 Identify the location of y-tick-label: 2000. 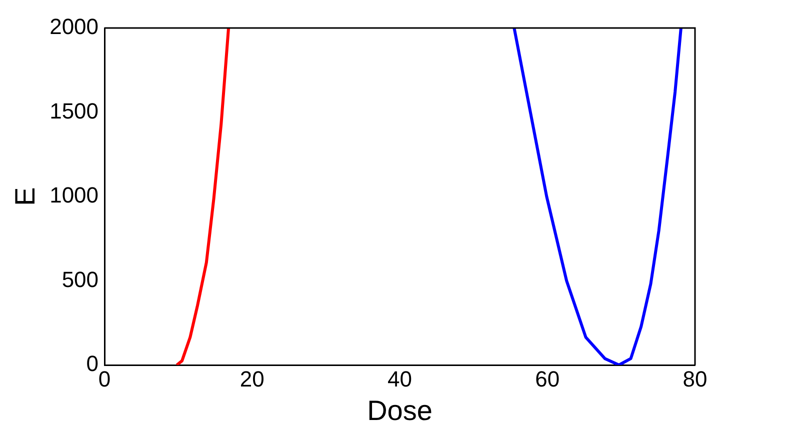
(74, 27).